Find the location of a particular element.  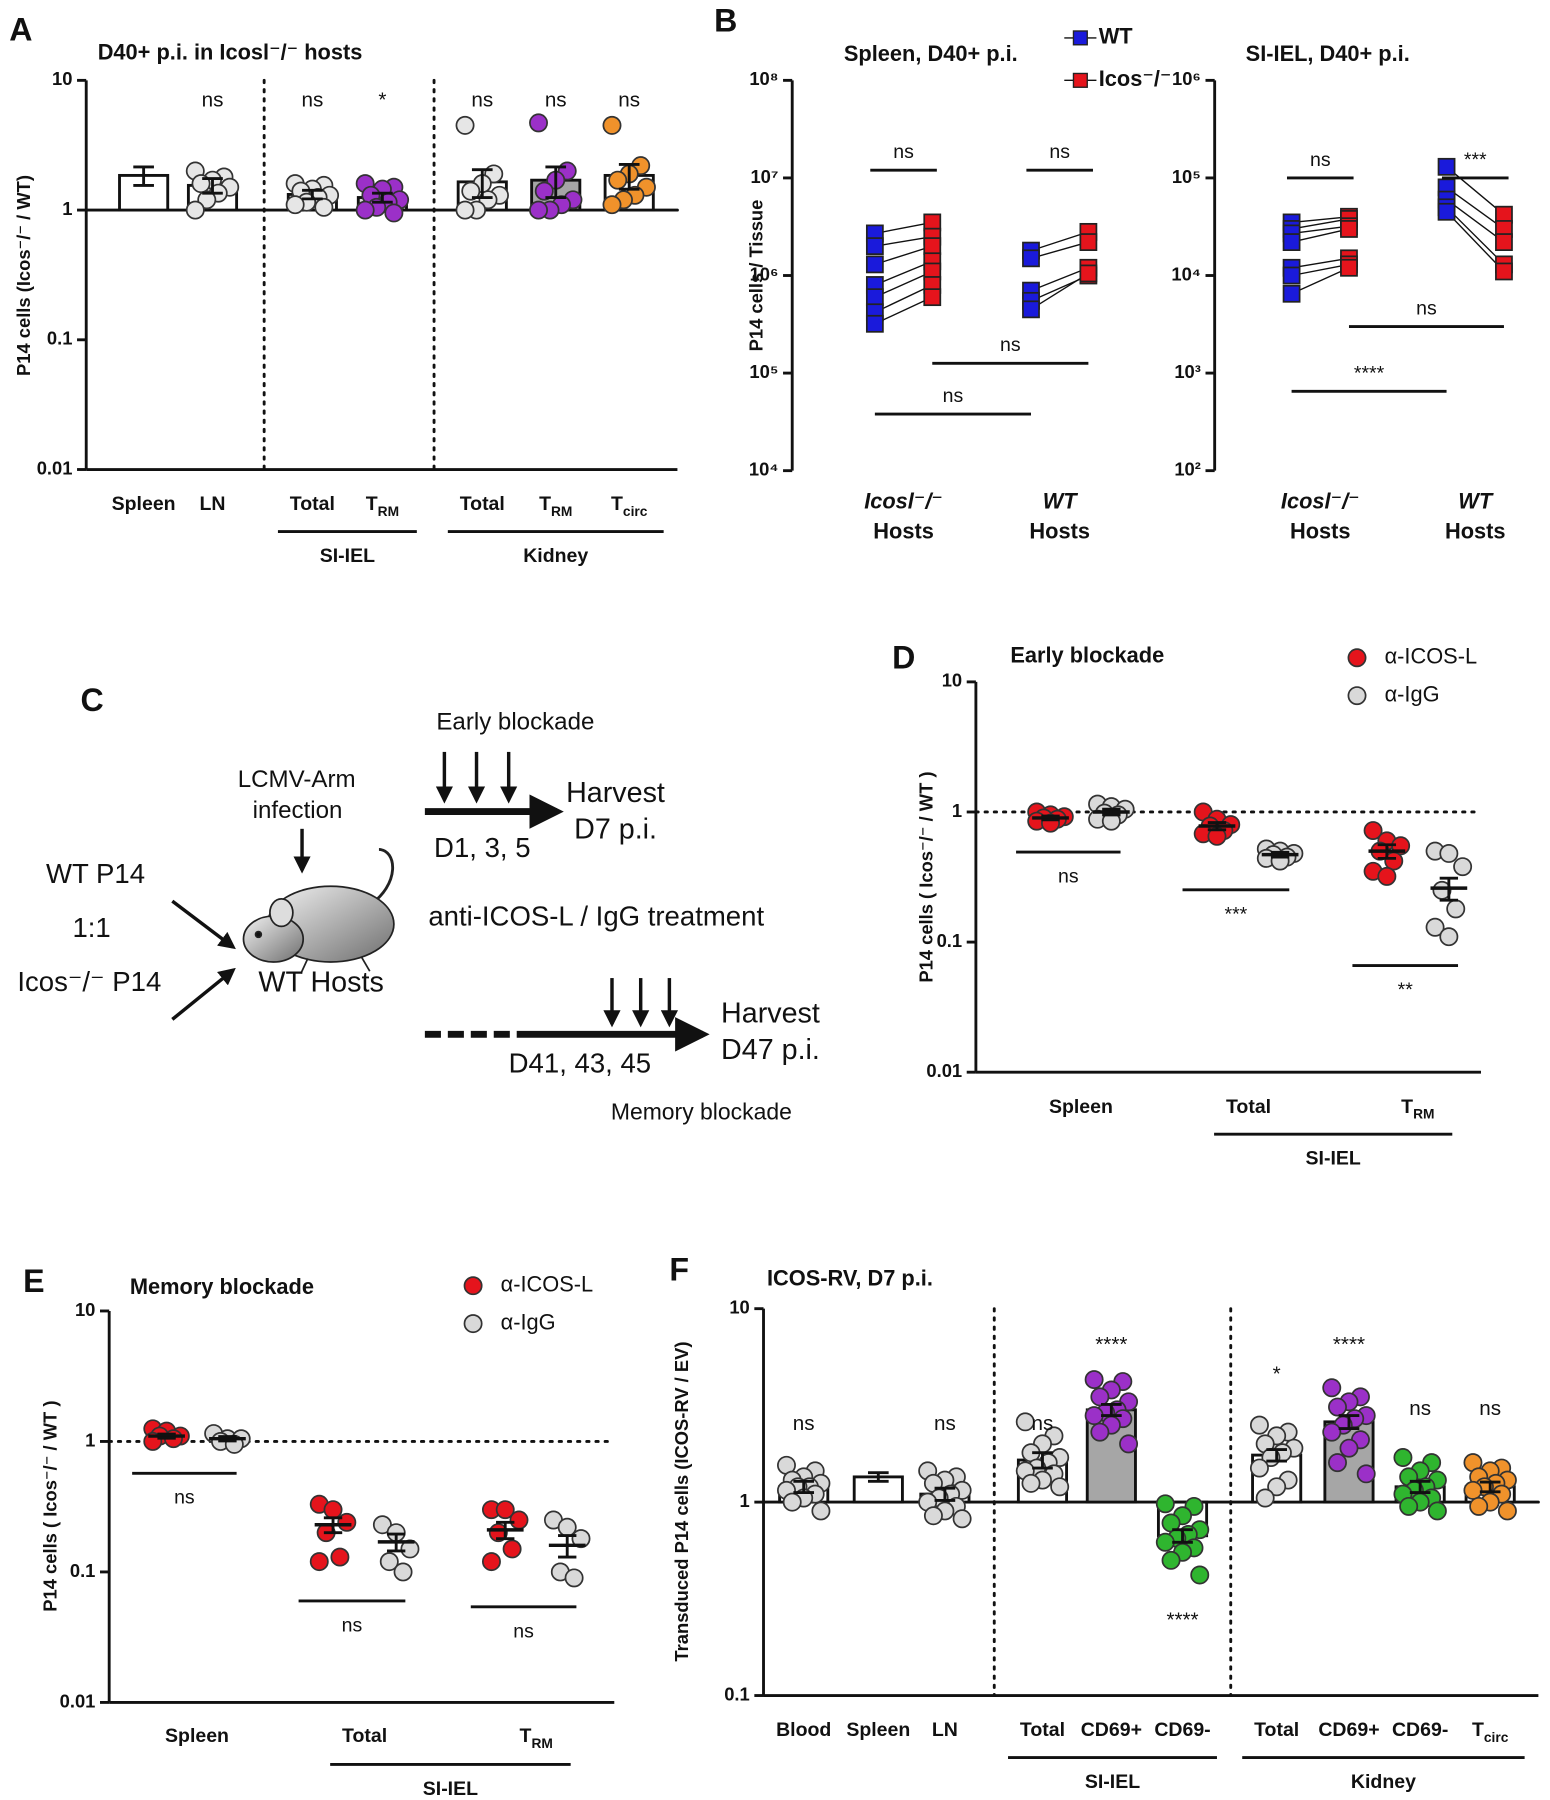

category-sublabel: Hosts is located at coordinates (903, 530).